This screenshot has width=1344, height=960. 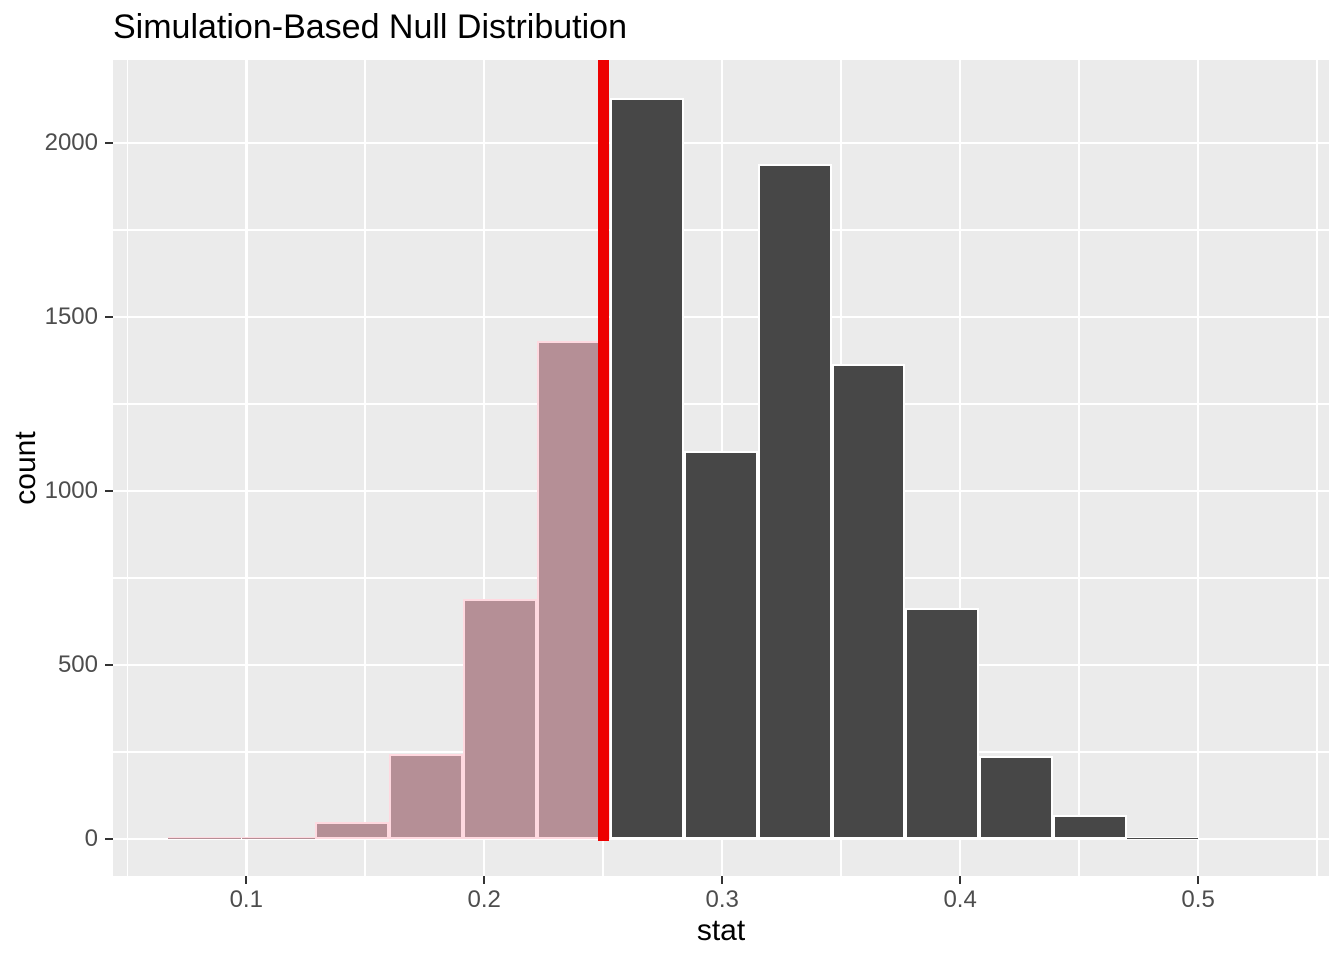 I want to click on x-tick-label: 0.2, so click(x=484, y=899).